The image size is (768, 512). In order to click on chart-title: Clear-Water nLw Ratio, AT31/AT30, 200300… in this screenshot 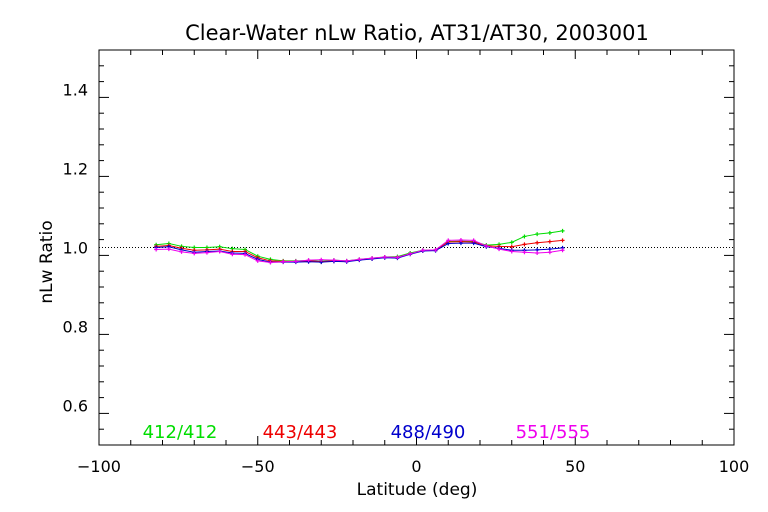, I will do `click(417, 33)`.